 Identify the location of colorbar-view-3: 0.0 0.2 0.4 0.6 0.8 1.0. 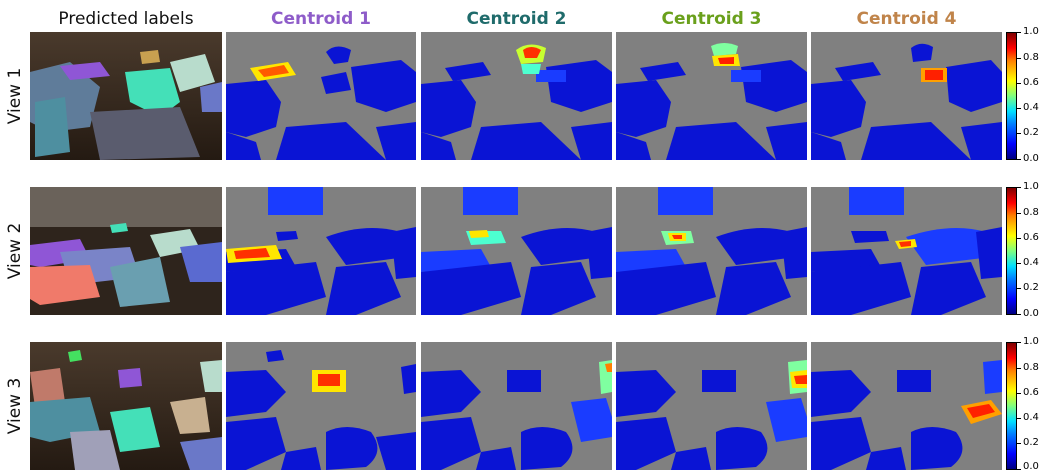
(1026, 404).